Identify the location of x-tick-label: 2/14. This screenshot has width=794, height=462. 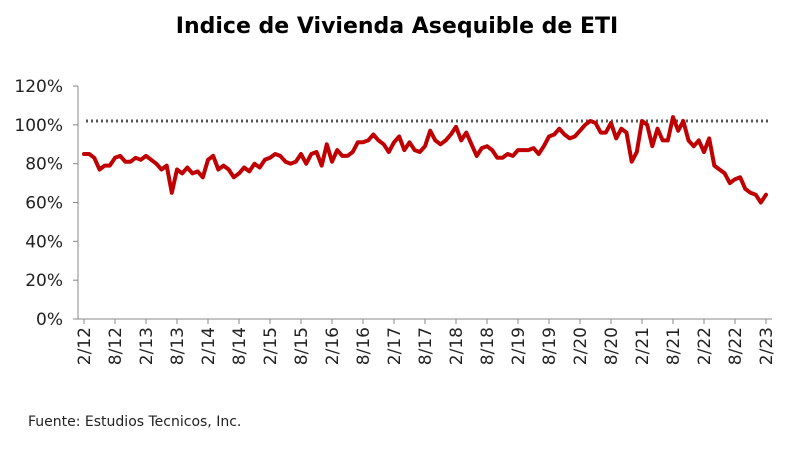
(209, 346).